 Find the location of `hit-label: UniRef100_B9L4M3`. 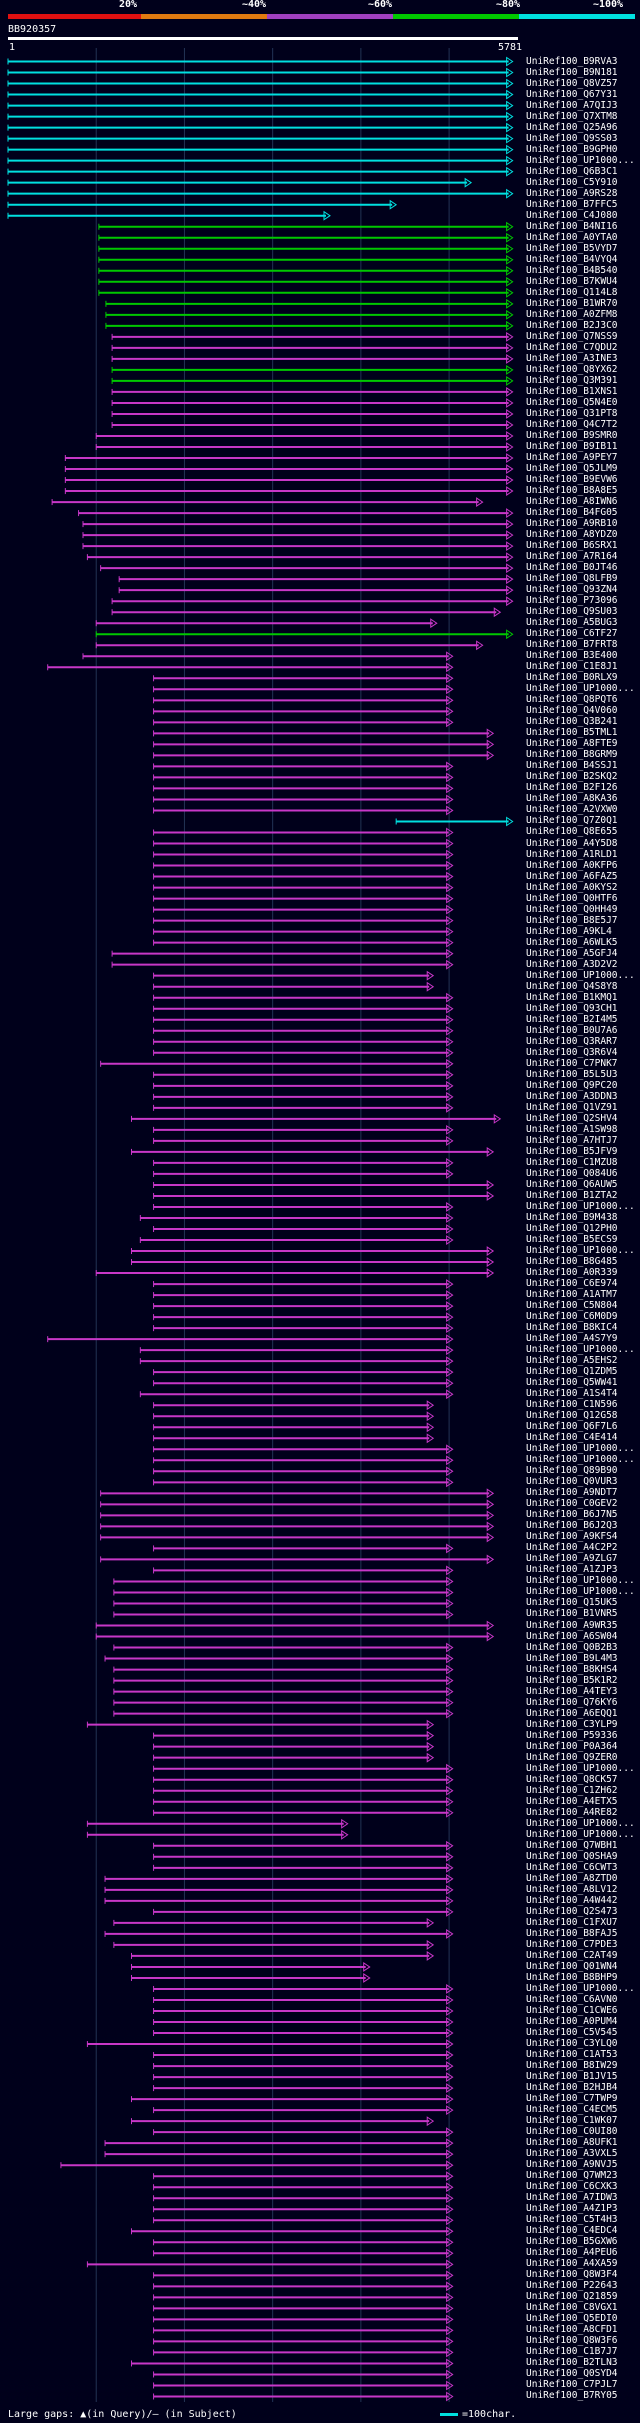

hit-label: UniRef100_B9L4M3 is located at coordinates (572, 1658).